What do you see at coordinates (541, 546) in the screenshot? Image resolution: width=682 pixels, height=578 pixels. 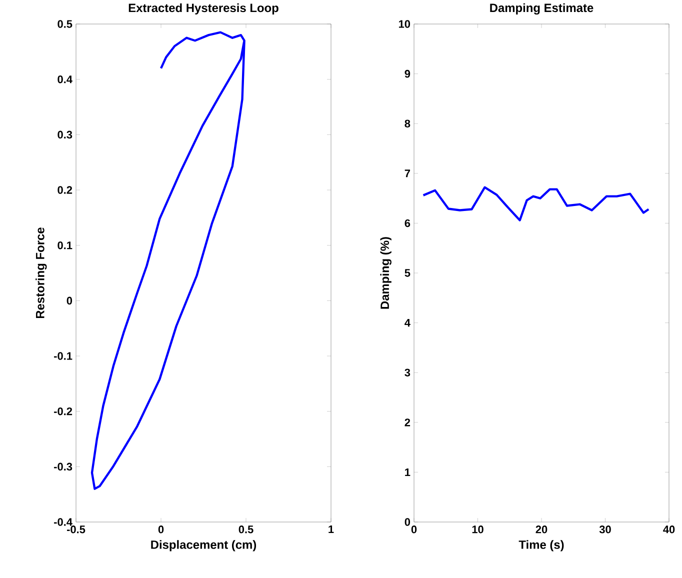 I see `x-axis-title: Time (s)` at bounding box center [541, 546].